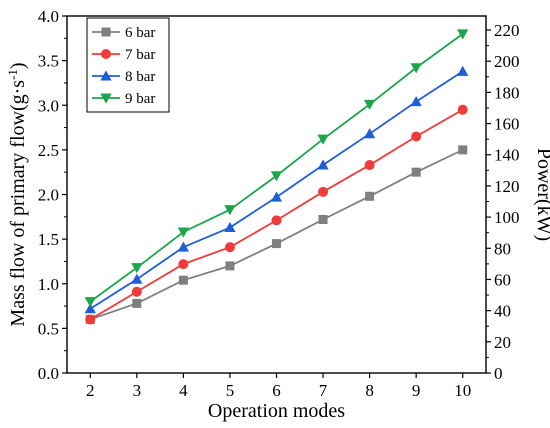 The image size is (550, 428). Describe the element at coordinates (48, 61) in the screenshot. I see `y-tick-label: 3.5` at that location.